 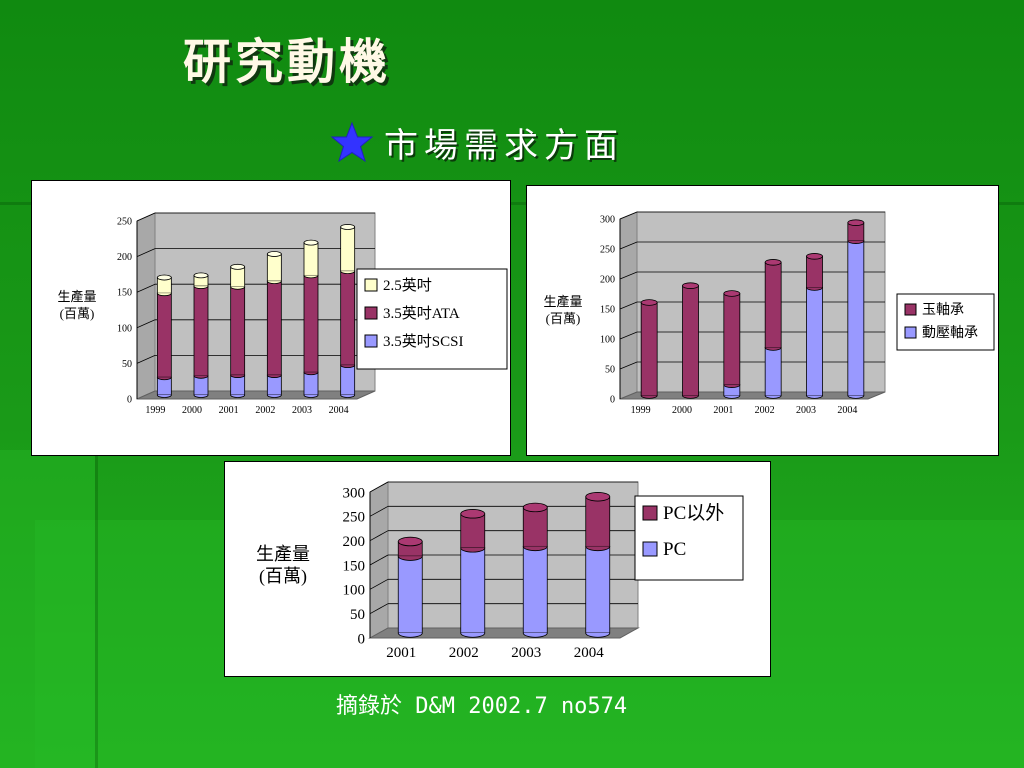 I want to click on y-tick-label: 50, so click(x=610, y=370).